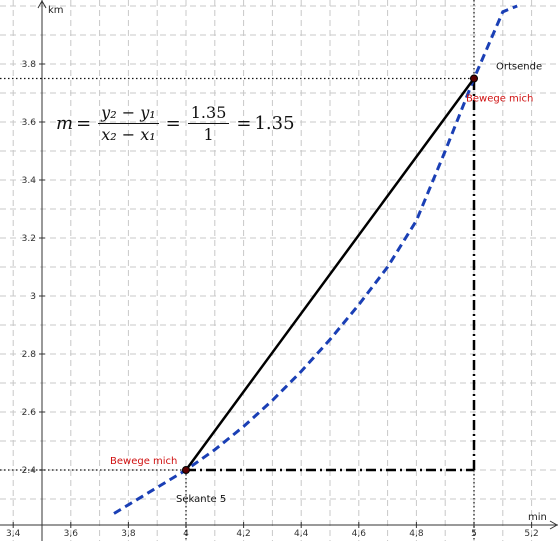 The image size is (558, 541). I want to click on formula-eq-2: =, so click(173, 123).